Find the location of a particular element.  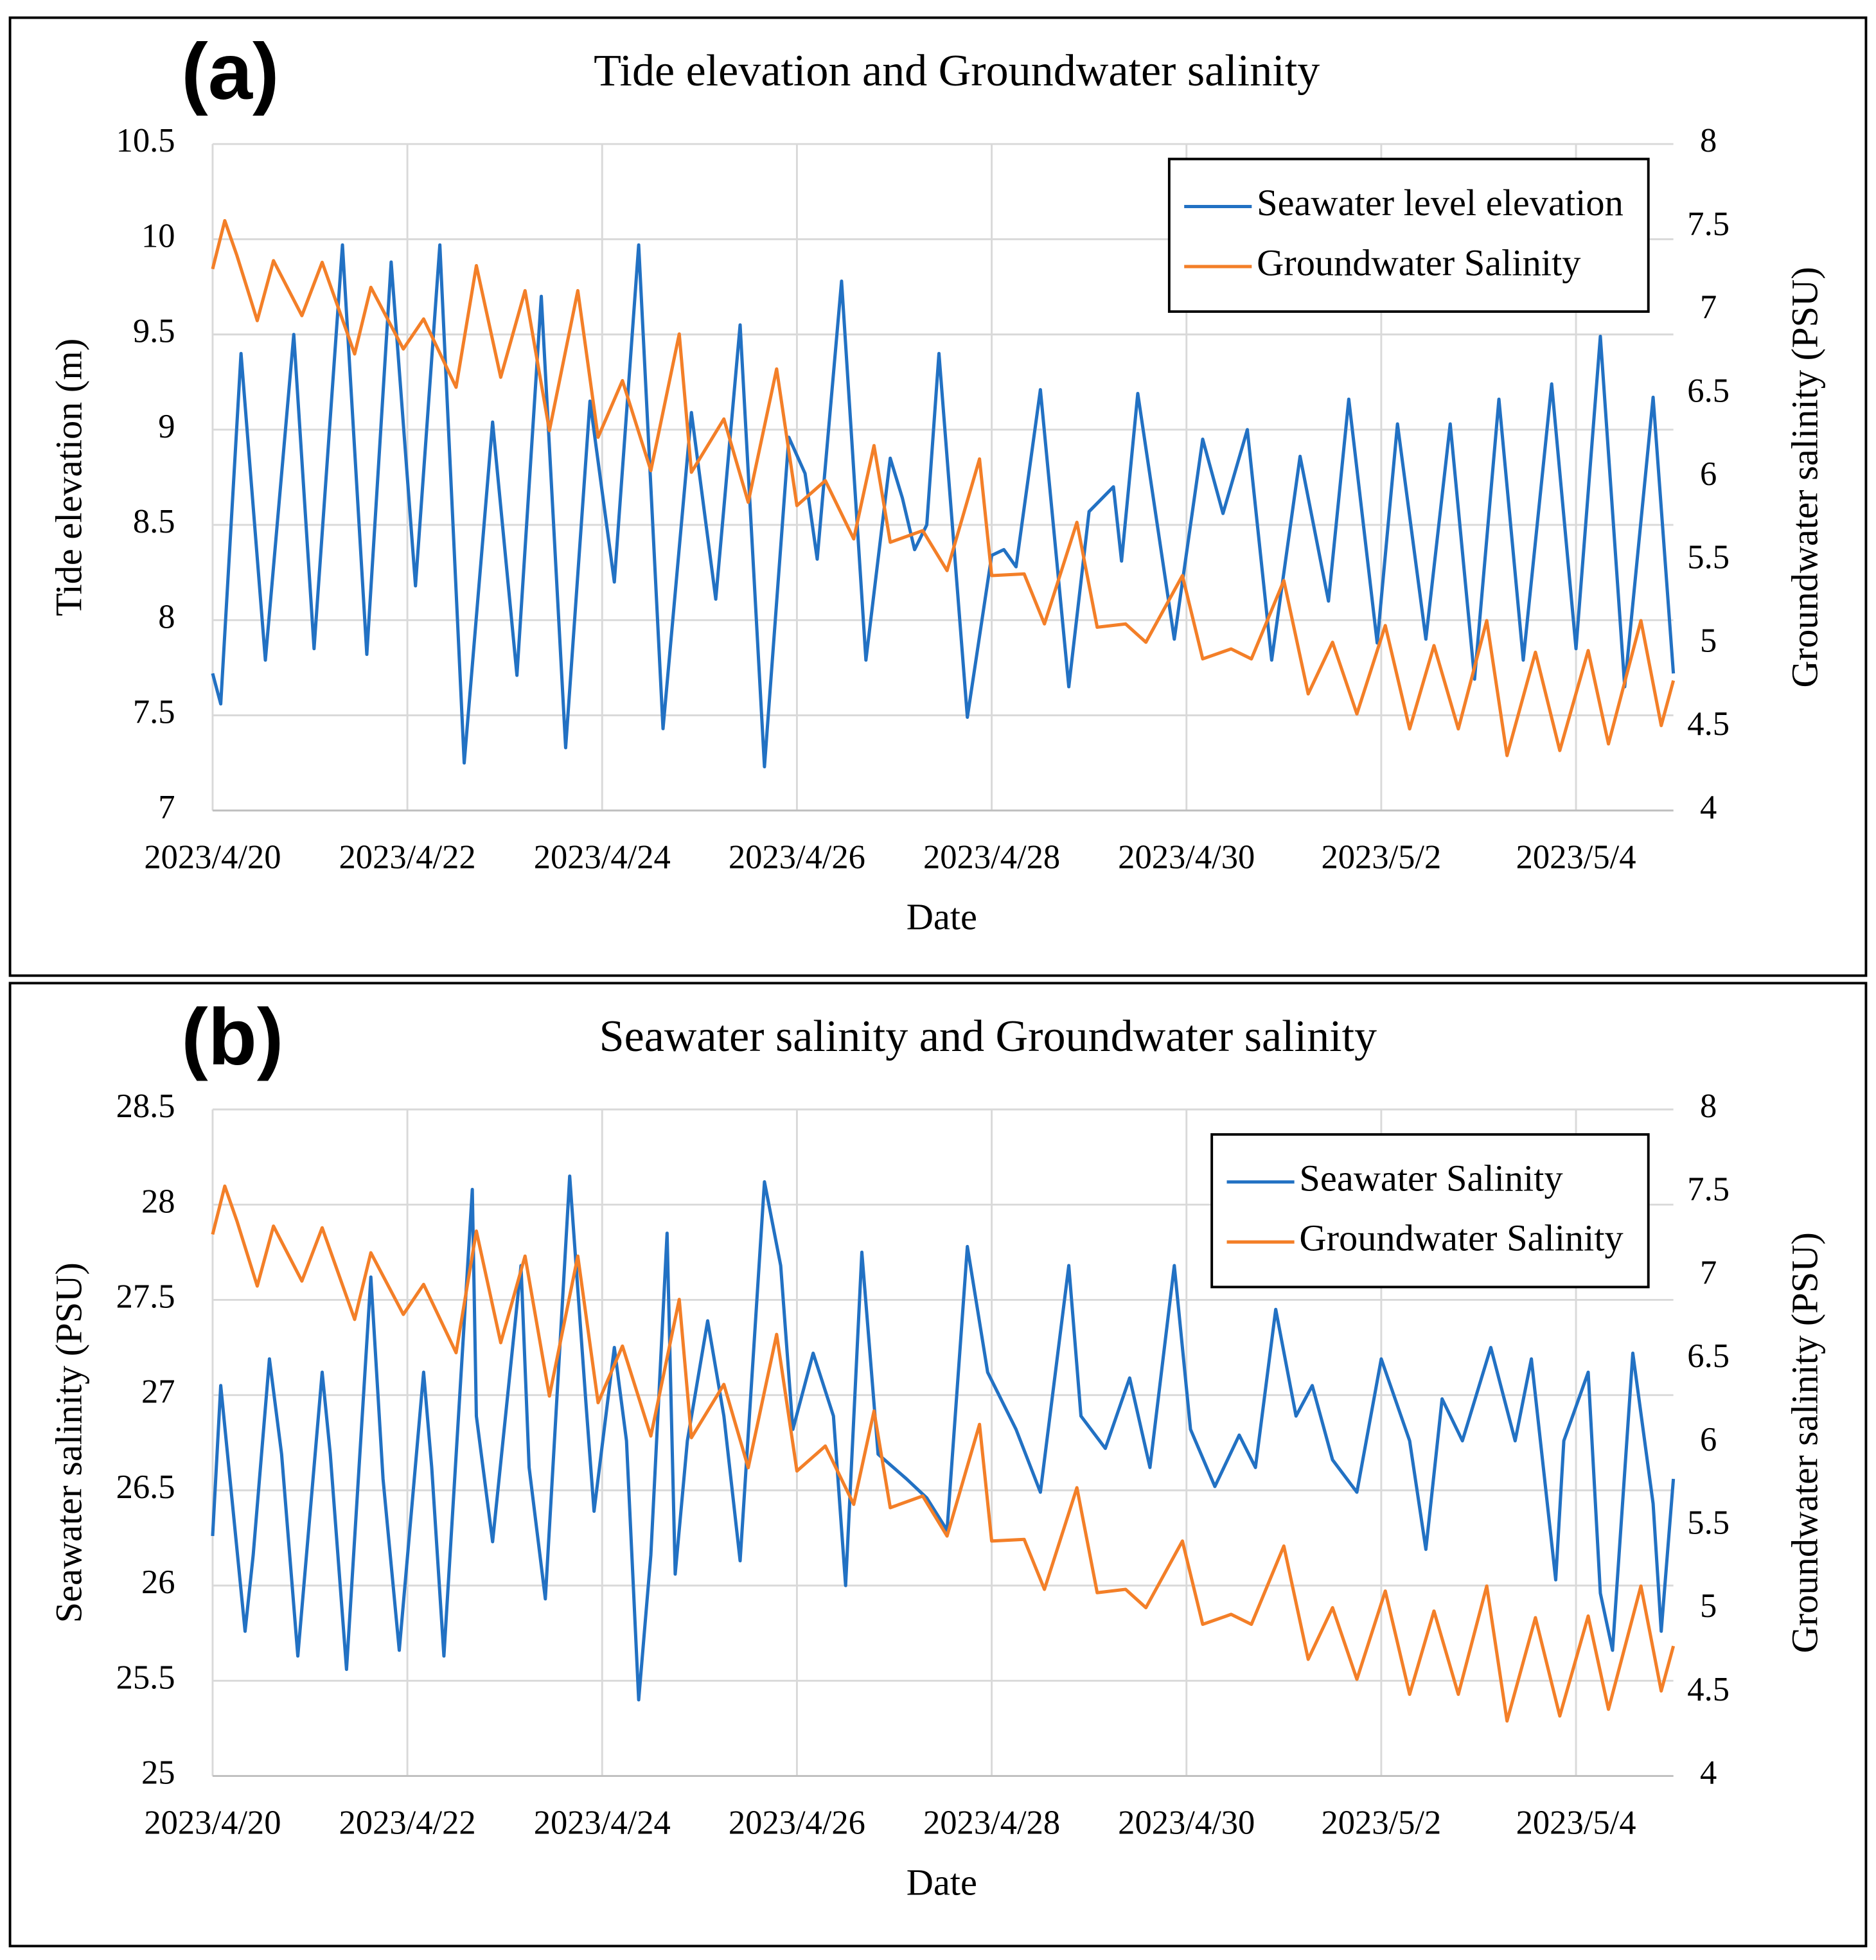

panel-label: (b) is located at coordinates (232, 1037).